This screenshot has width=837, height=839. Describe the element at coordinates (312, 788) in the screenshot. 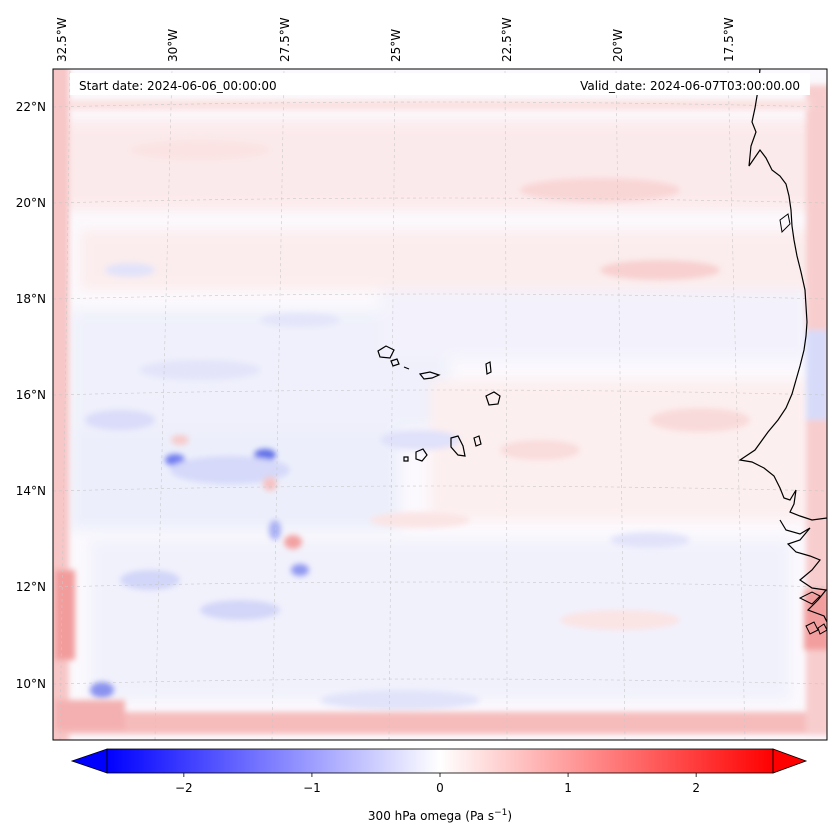

I see `colorbar-tick-label: −1` at that location.